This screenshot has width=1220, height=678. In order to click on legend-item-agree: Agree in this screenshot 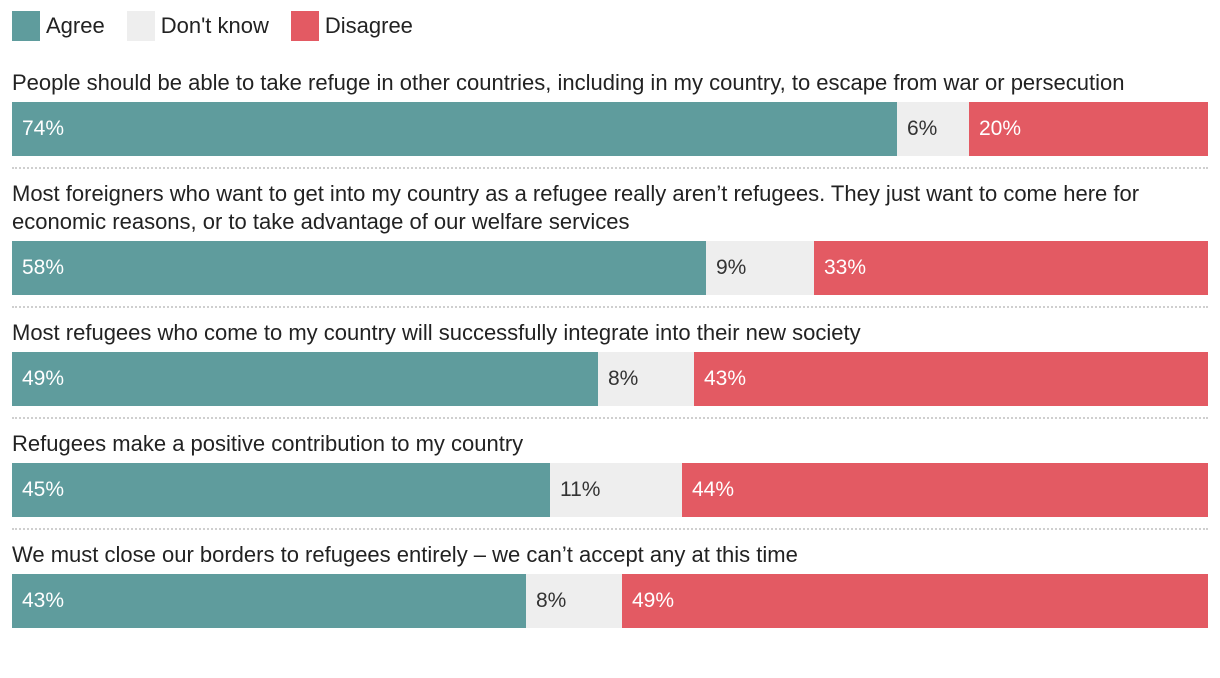, I will do `click(58, 26)`.